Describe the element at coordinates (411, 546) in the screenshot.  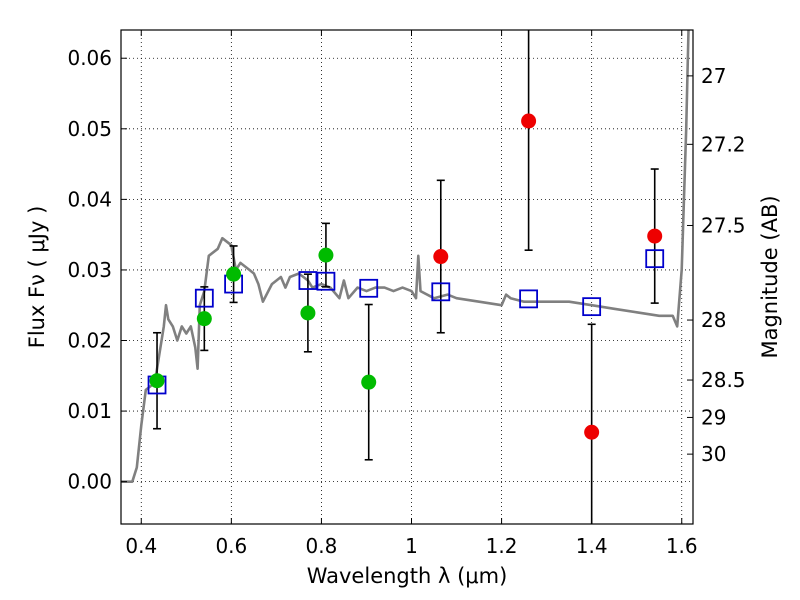
I see `x-tick-label: 1` at that location.